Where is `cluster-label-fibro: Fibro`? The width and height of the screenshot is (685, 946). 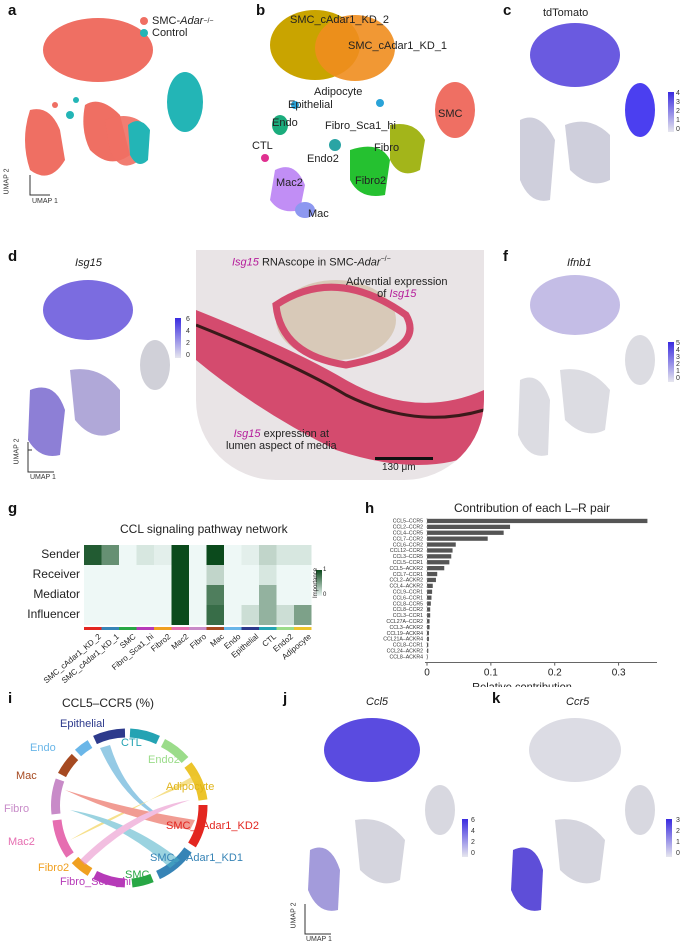
cluster-label-fibro: Fibro is located at coordinates (387, 148).